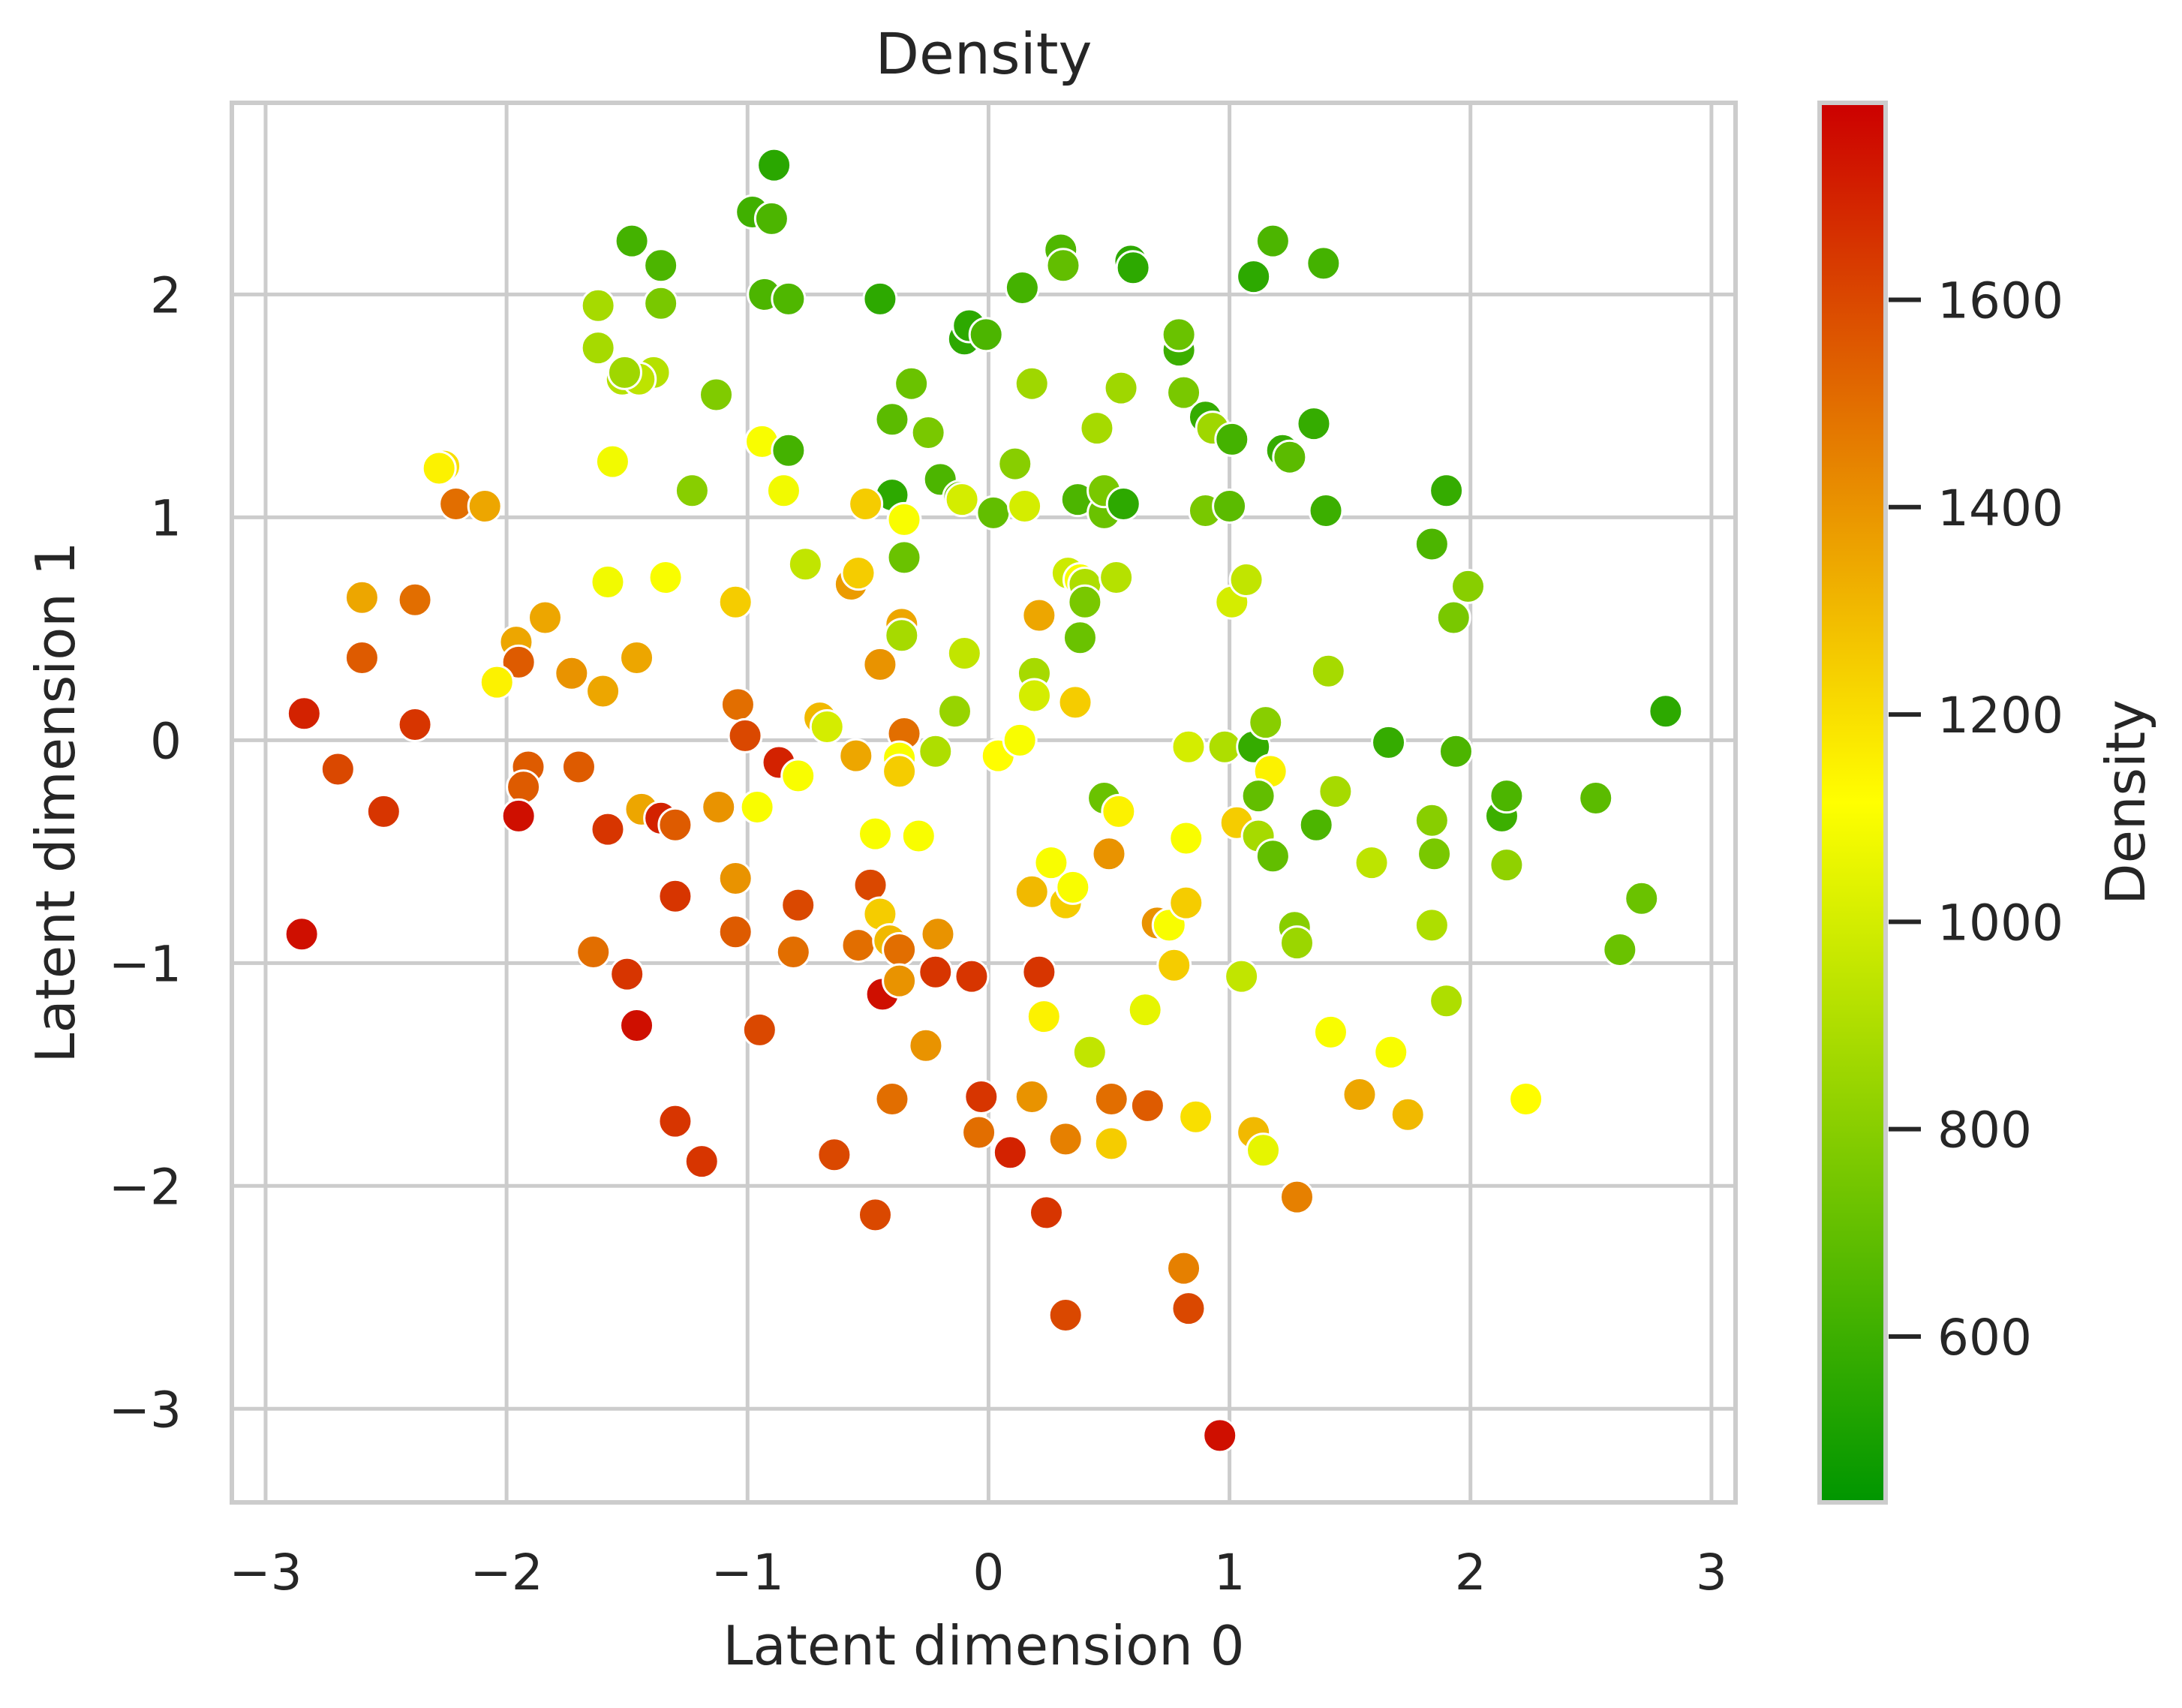 The width and height of the screenshot is (2182, 1708). Describe the element at coordinates (55, 802) in the screenshot. I see `y-axis-label: Latent dimension 1` at that location.